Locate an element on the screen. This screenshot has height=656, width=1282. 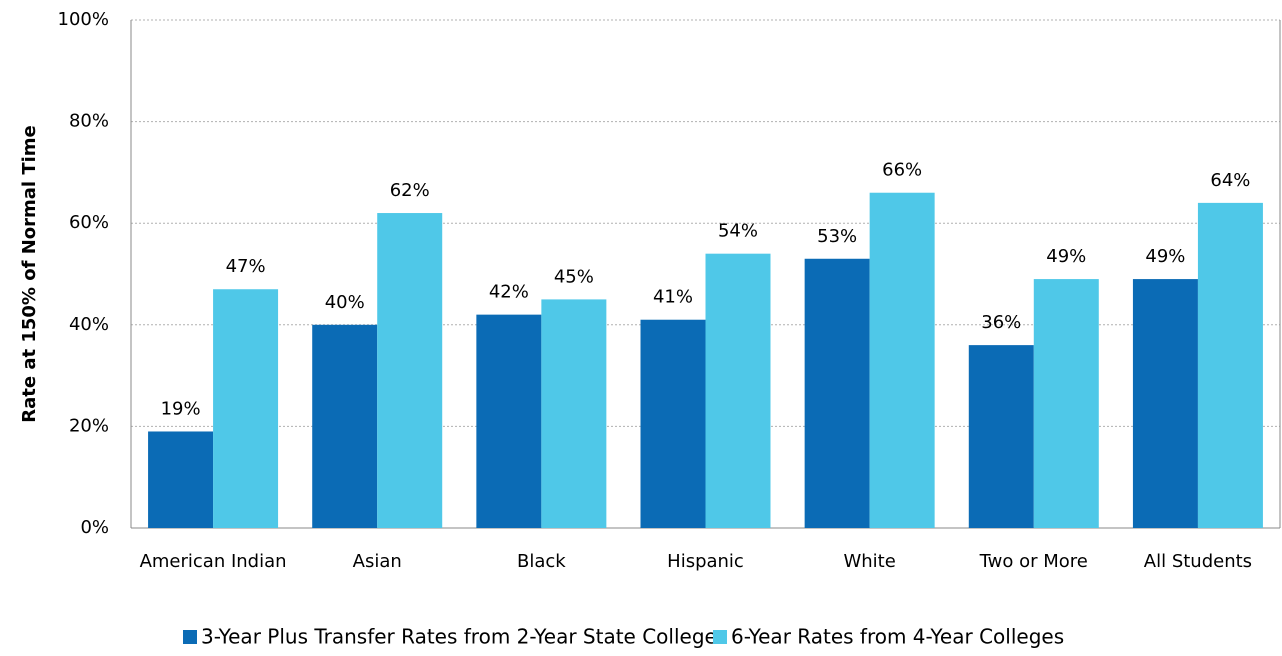
value-label: 19% is located at coordinates (181, 408).